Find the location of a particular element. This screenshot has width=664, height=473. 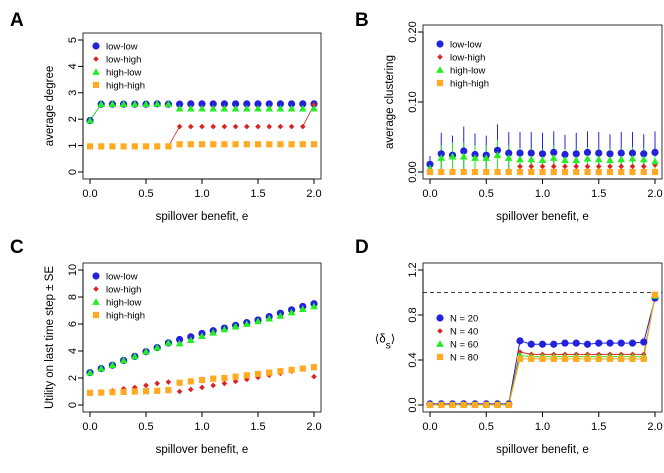

y-tick-label: 2 is located at coordinates (73, 378).